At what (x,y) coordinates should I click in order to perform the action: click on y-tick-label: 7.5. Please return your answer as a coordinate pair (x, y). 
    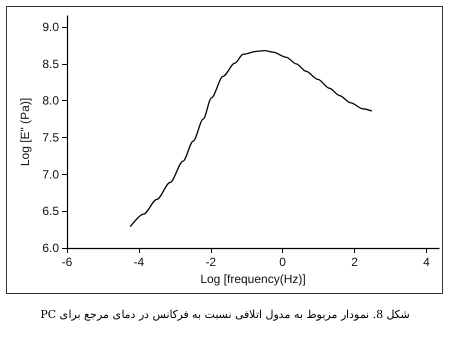
    Looking at the image, I should click on (51, 137).